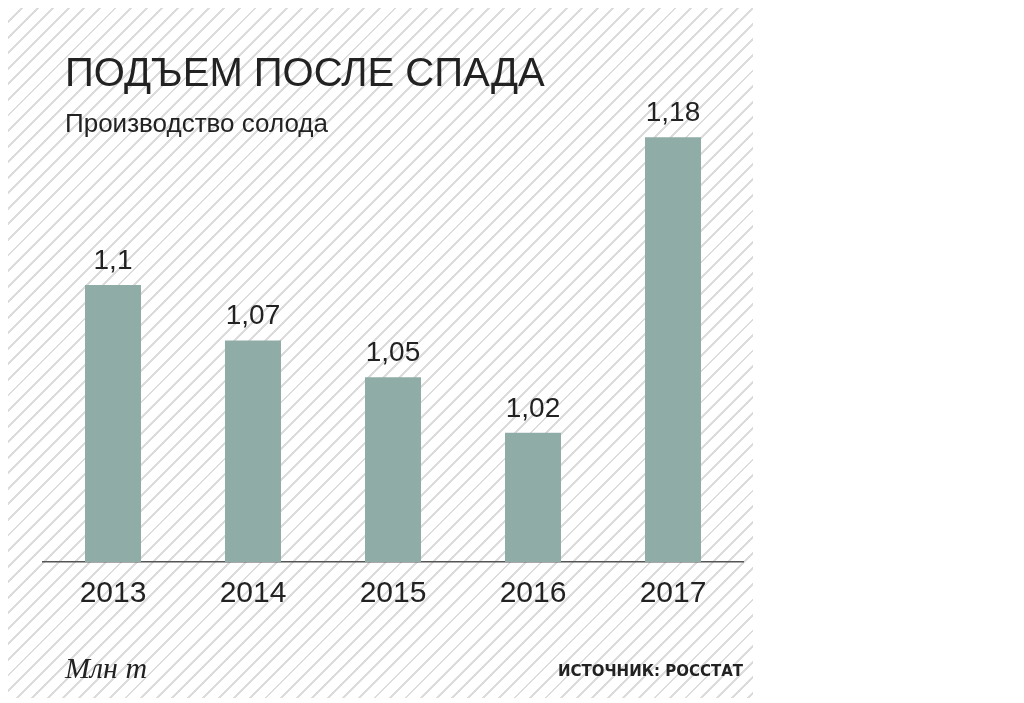 This screenshot has height=703, width=1024. Describe the element at coordinates (533, 592) in the screenshot. I see `x-tick-label: 2016` at that location.